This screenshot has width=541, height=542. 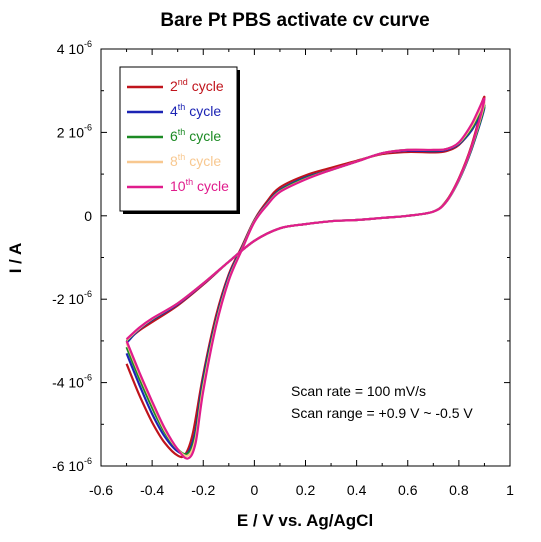 What do you see at coordinates (510, 490) in the screenshot?
I see `x-tick-label: 1` at bounding box center [510, 490].